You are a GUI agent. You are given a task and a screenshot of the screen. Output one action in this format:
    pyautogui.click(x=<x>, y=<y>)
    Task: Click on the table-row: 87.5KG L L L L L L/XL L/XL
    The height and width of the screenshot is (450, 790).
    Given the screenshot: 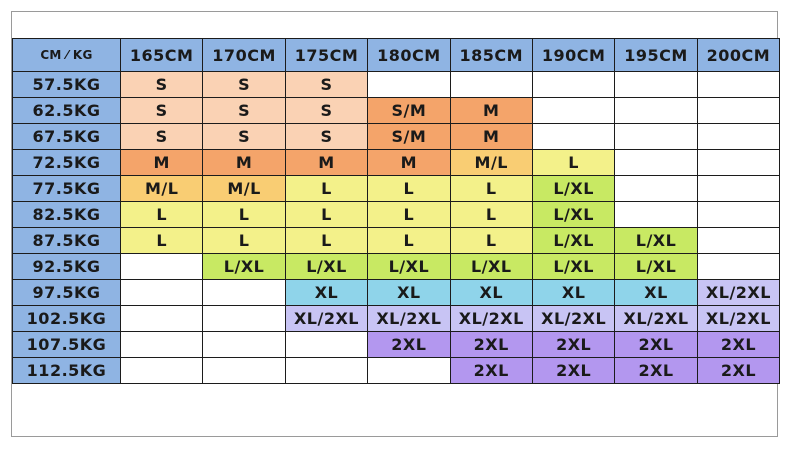 What is the action you would take?
    pyautogui.click(x=396, y=240)
    